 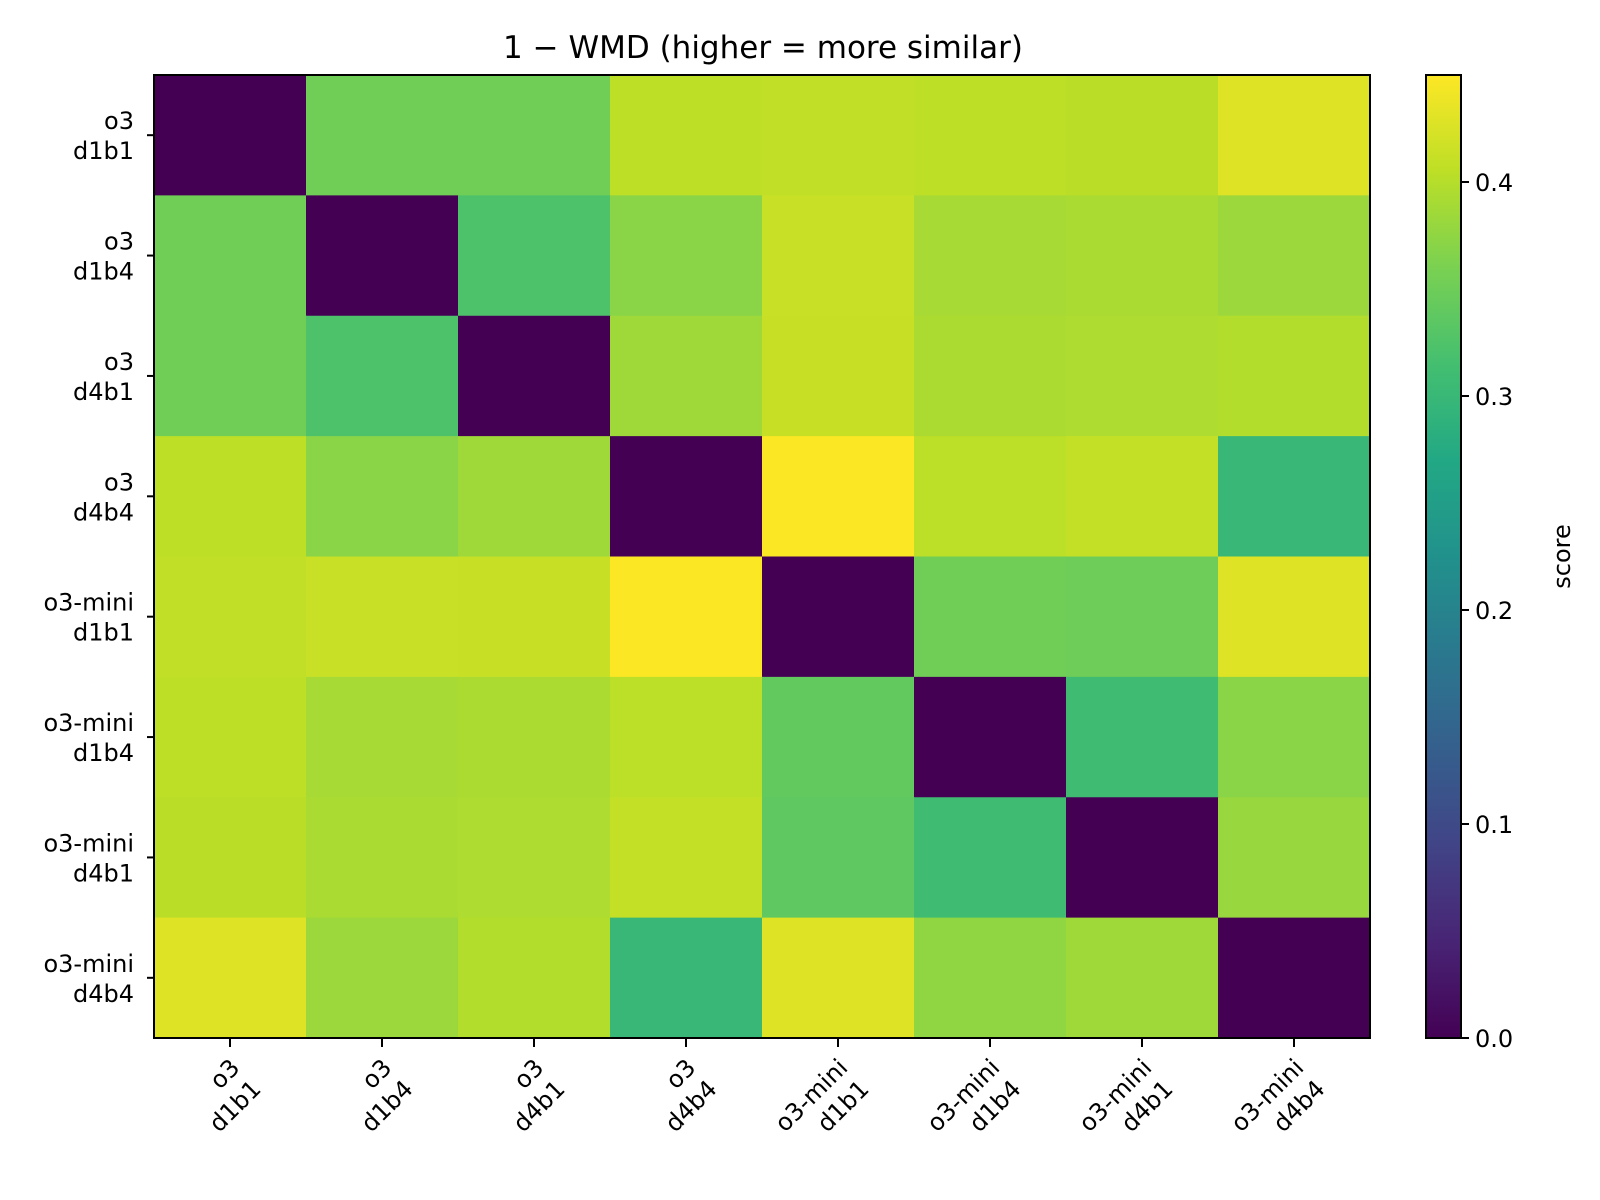 What do you see at coordinates (88, 738) in the screenshot?
I see `y-tick-label: o3-mini d1b4` at bounding box center [88, 738].